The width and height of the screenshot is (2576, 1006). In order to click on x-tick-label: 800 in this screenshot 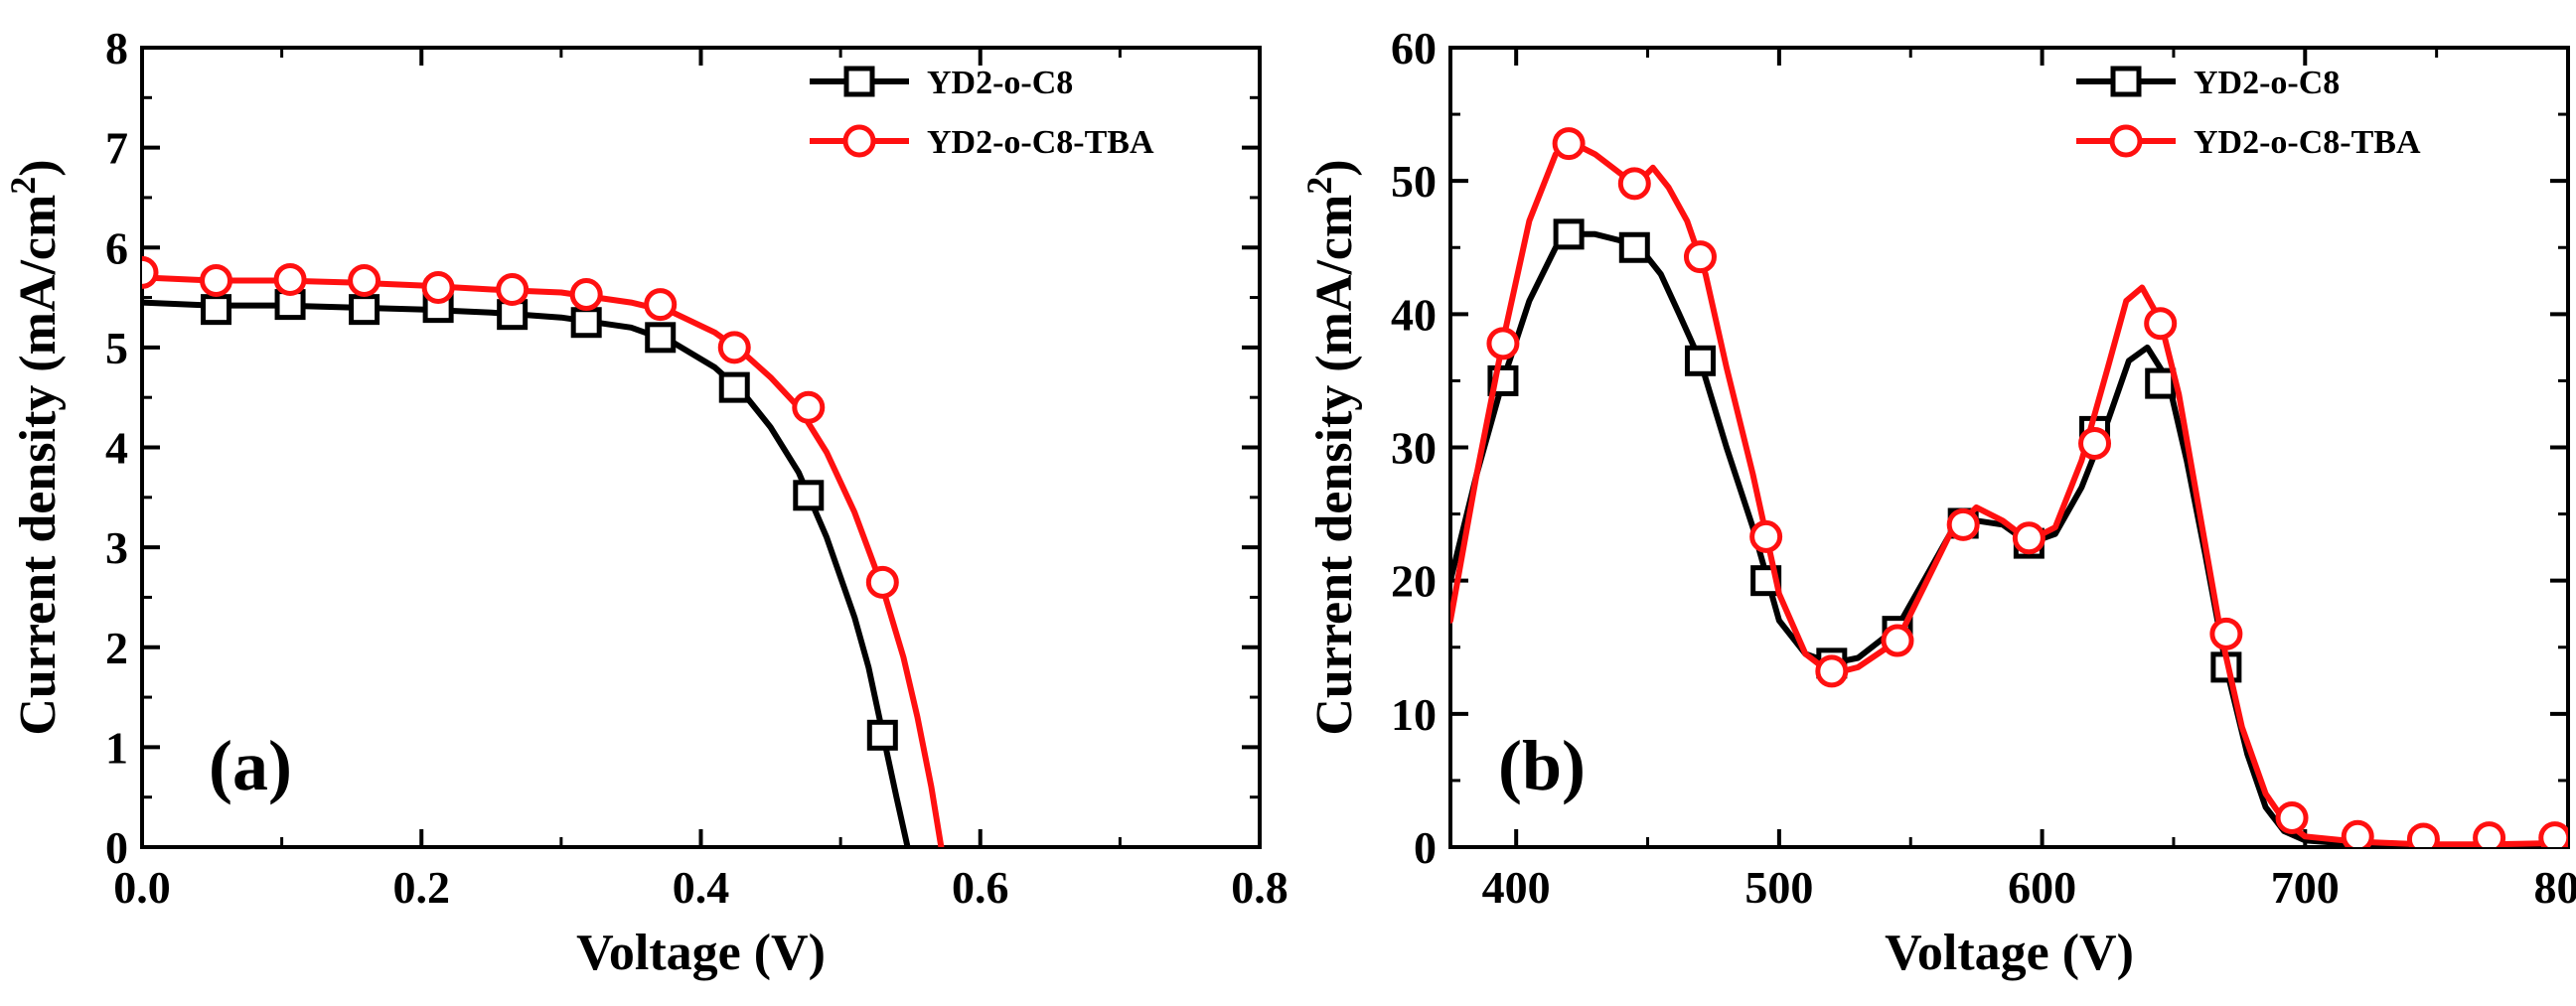, I will do `click(2555, 887)`.